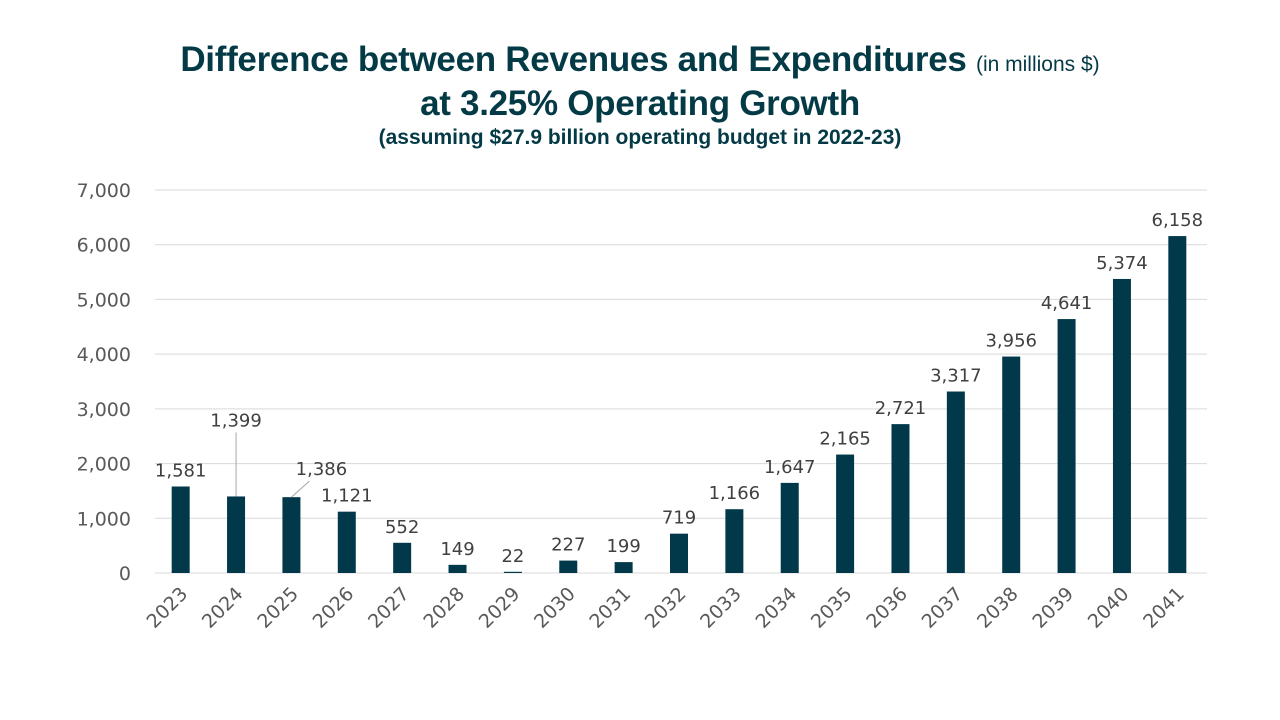 Image resolution: width=1280 pixels, height=720 pixels. I want to click on data-label: 1,166, so click(735, 493).